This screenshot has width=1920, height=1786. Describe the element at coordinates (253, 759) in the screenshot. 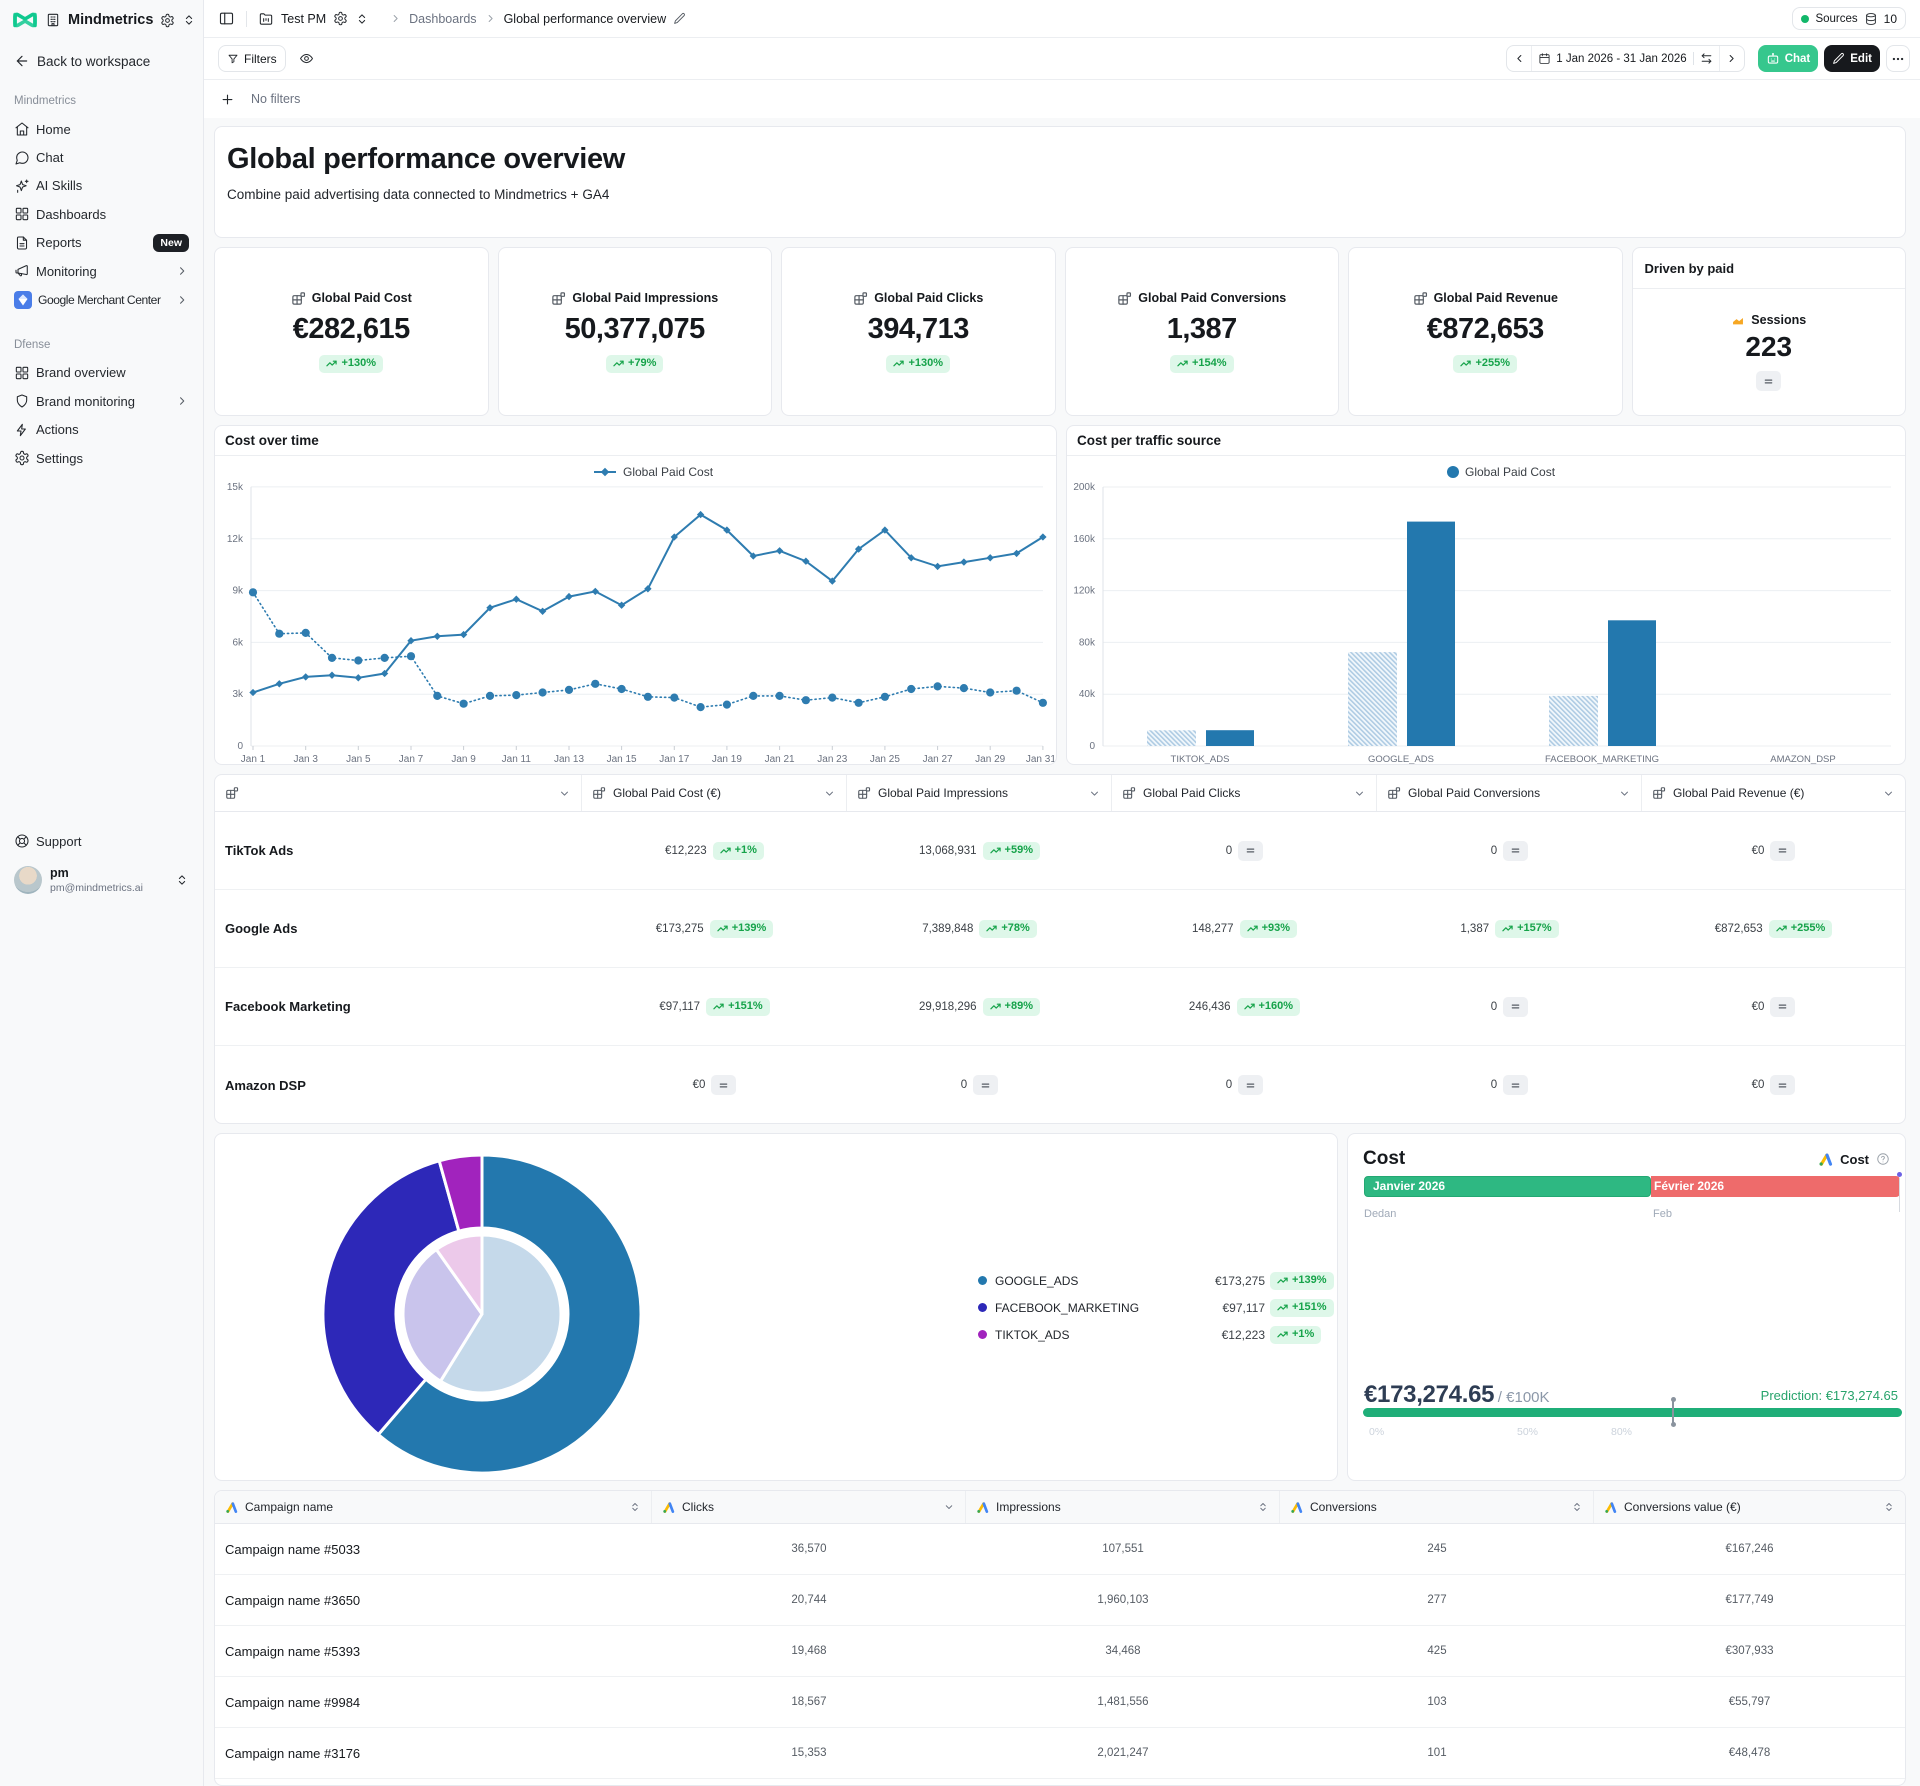

I see `svg-text: Jan 1` at that location.